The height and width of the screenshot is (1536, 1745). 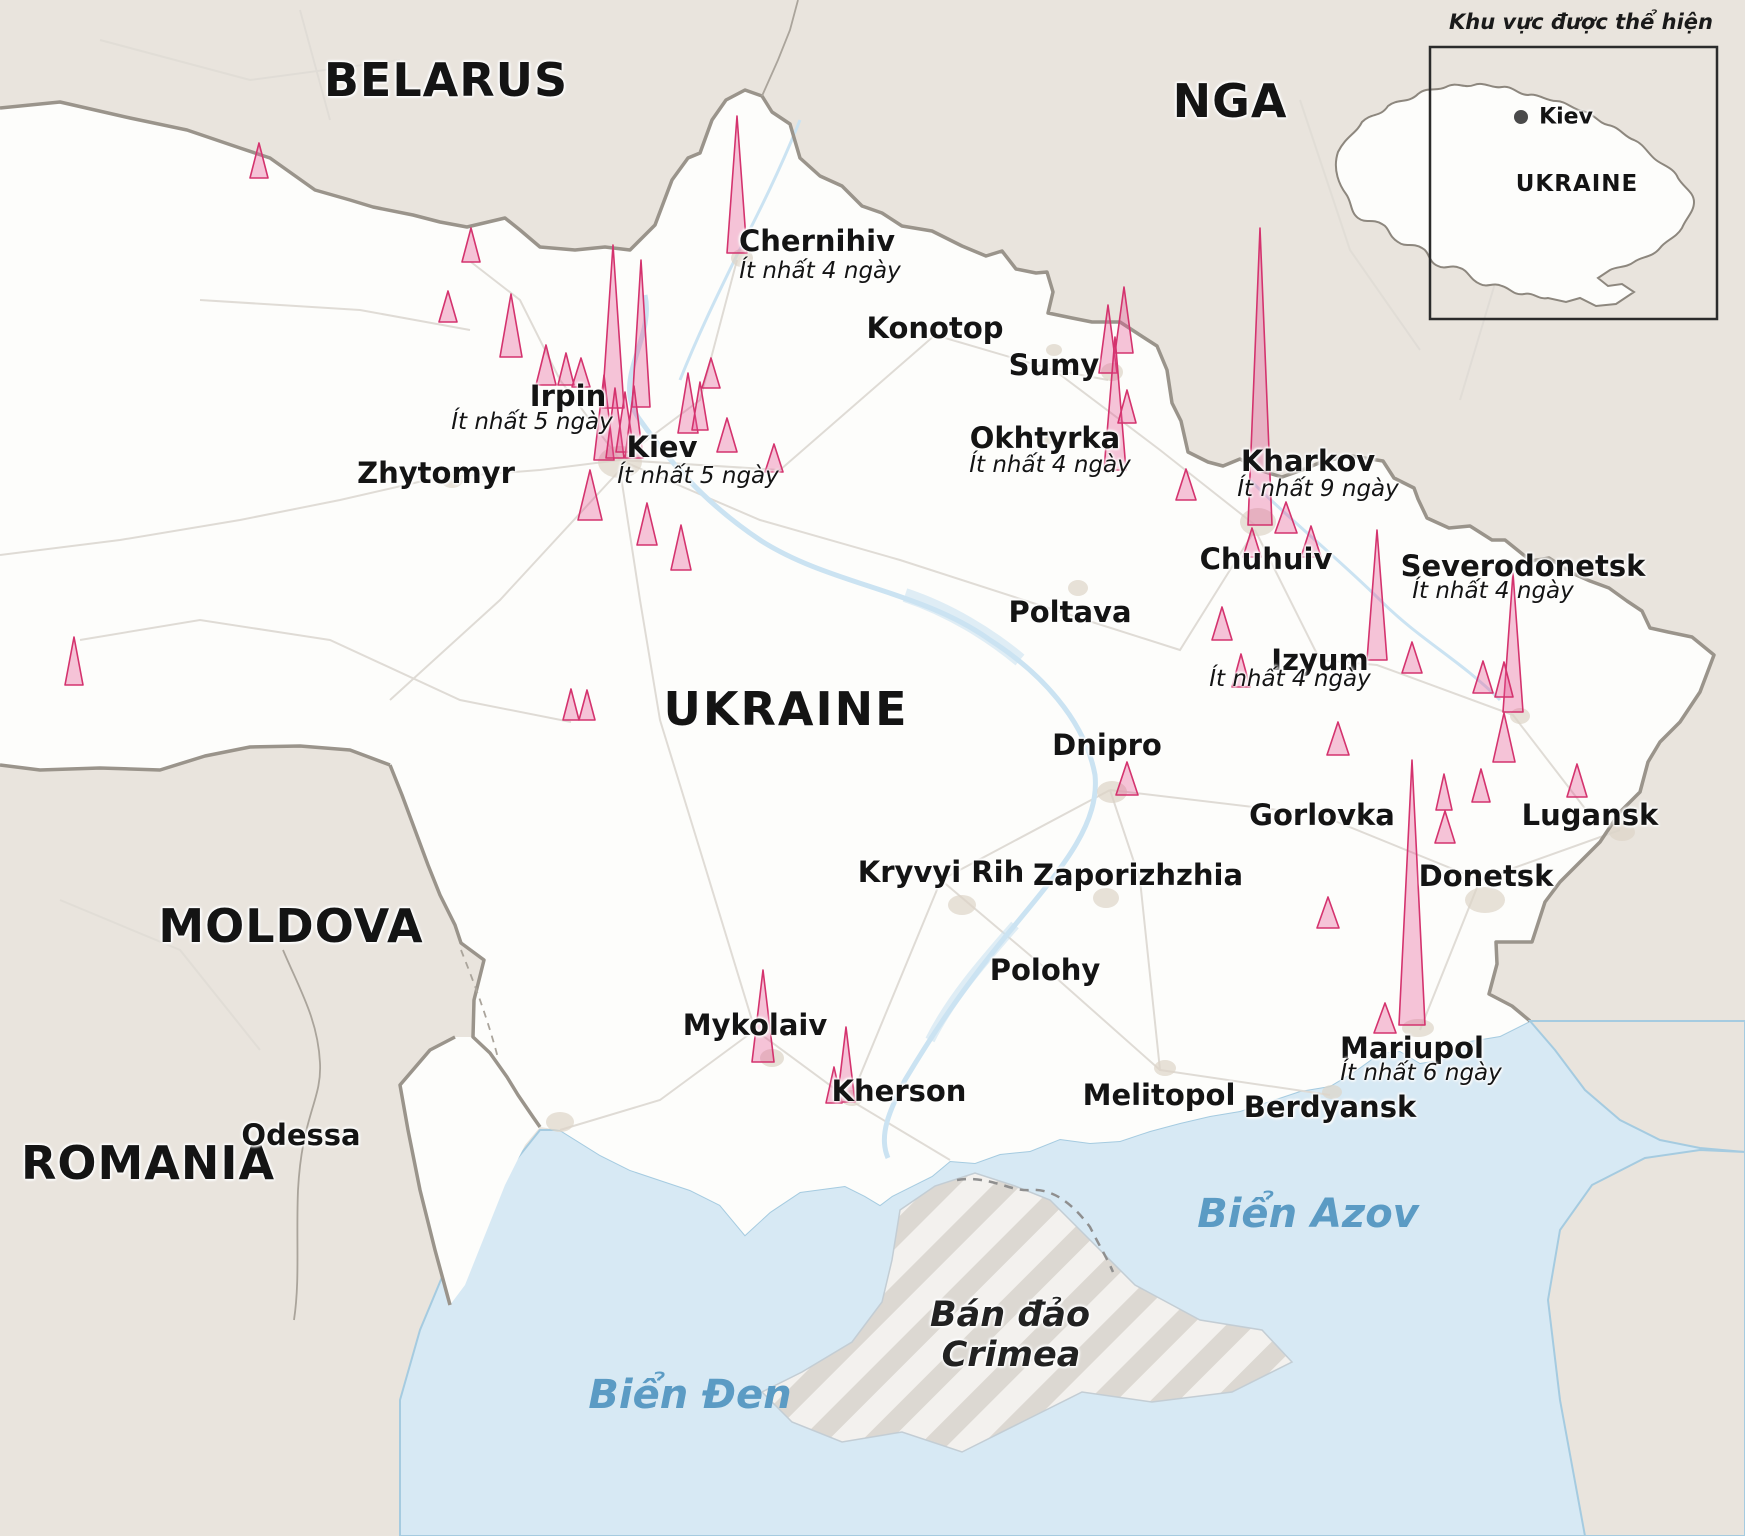 What do you see at coordinates (1573, 183) in the screenshot?
I see `inset-extent-box` at bounding box center [1573, 183].